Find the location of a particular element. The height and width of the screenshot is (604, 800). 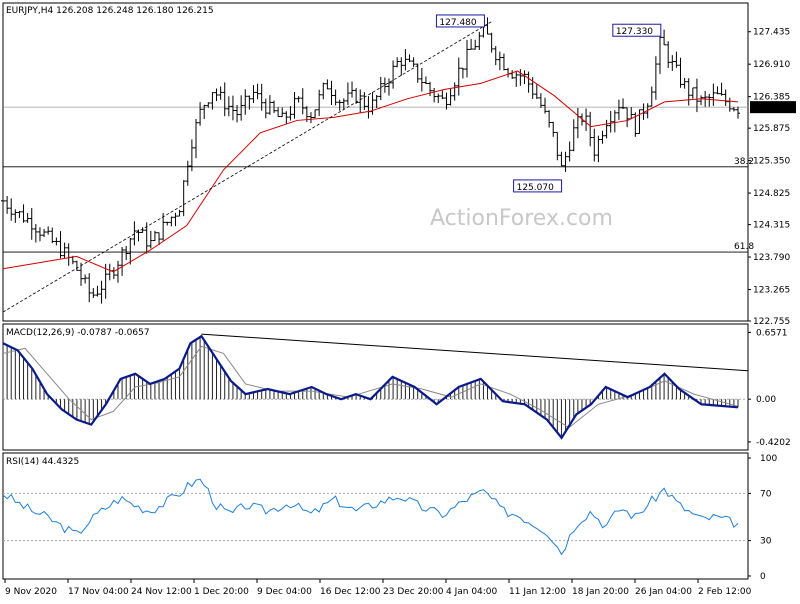

price-tick-label: 125.350 is located at coordinates (771, 162).